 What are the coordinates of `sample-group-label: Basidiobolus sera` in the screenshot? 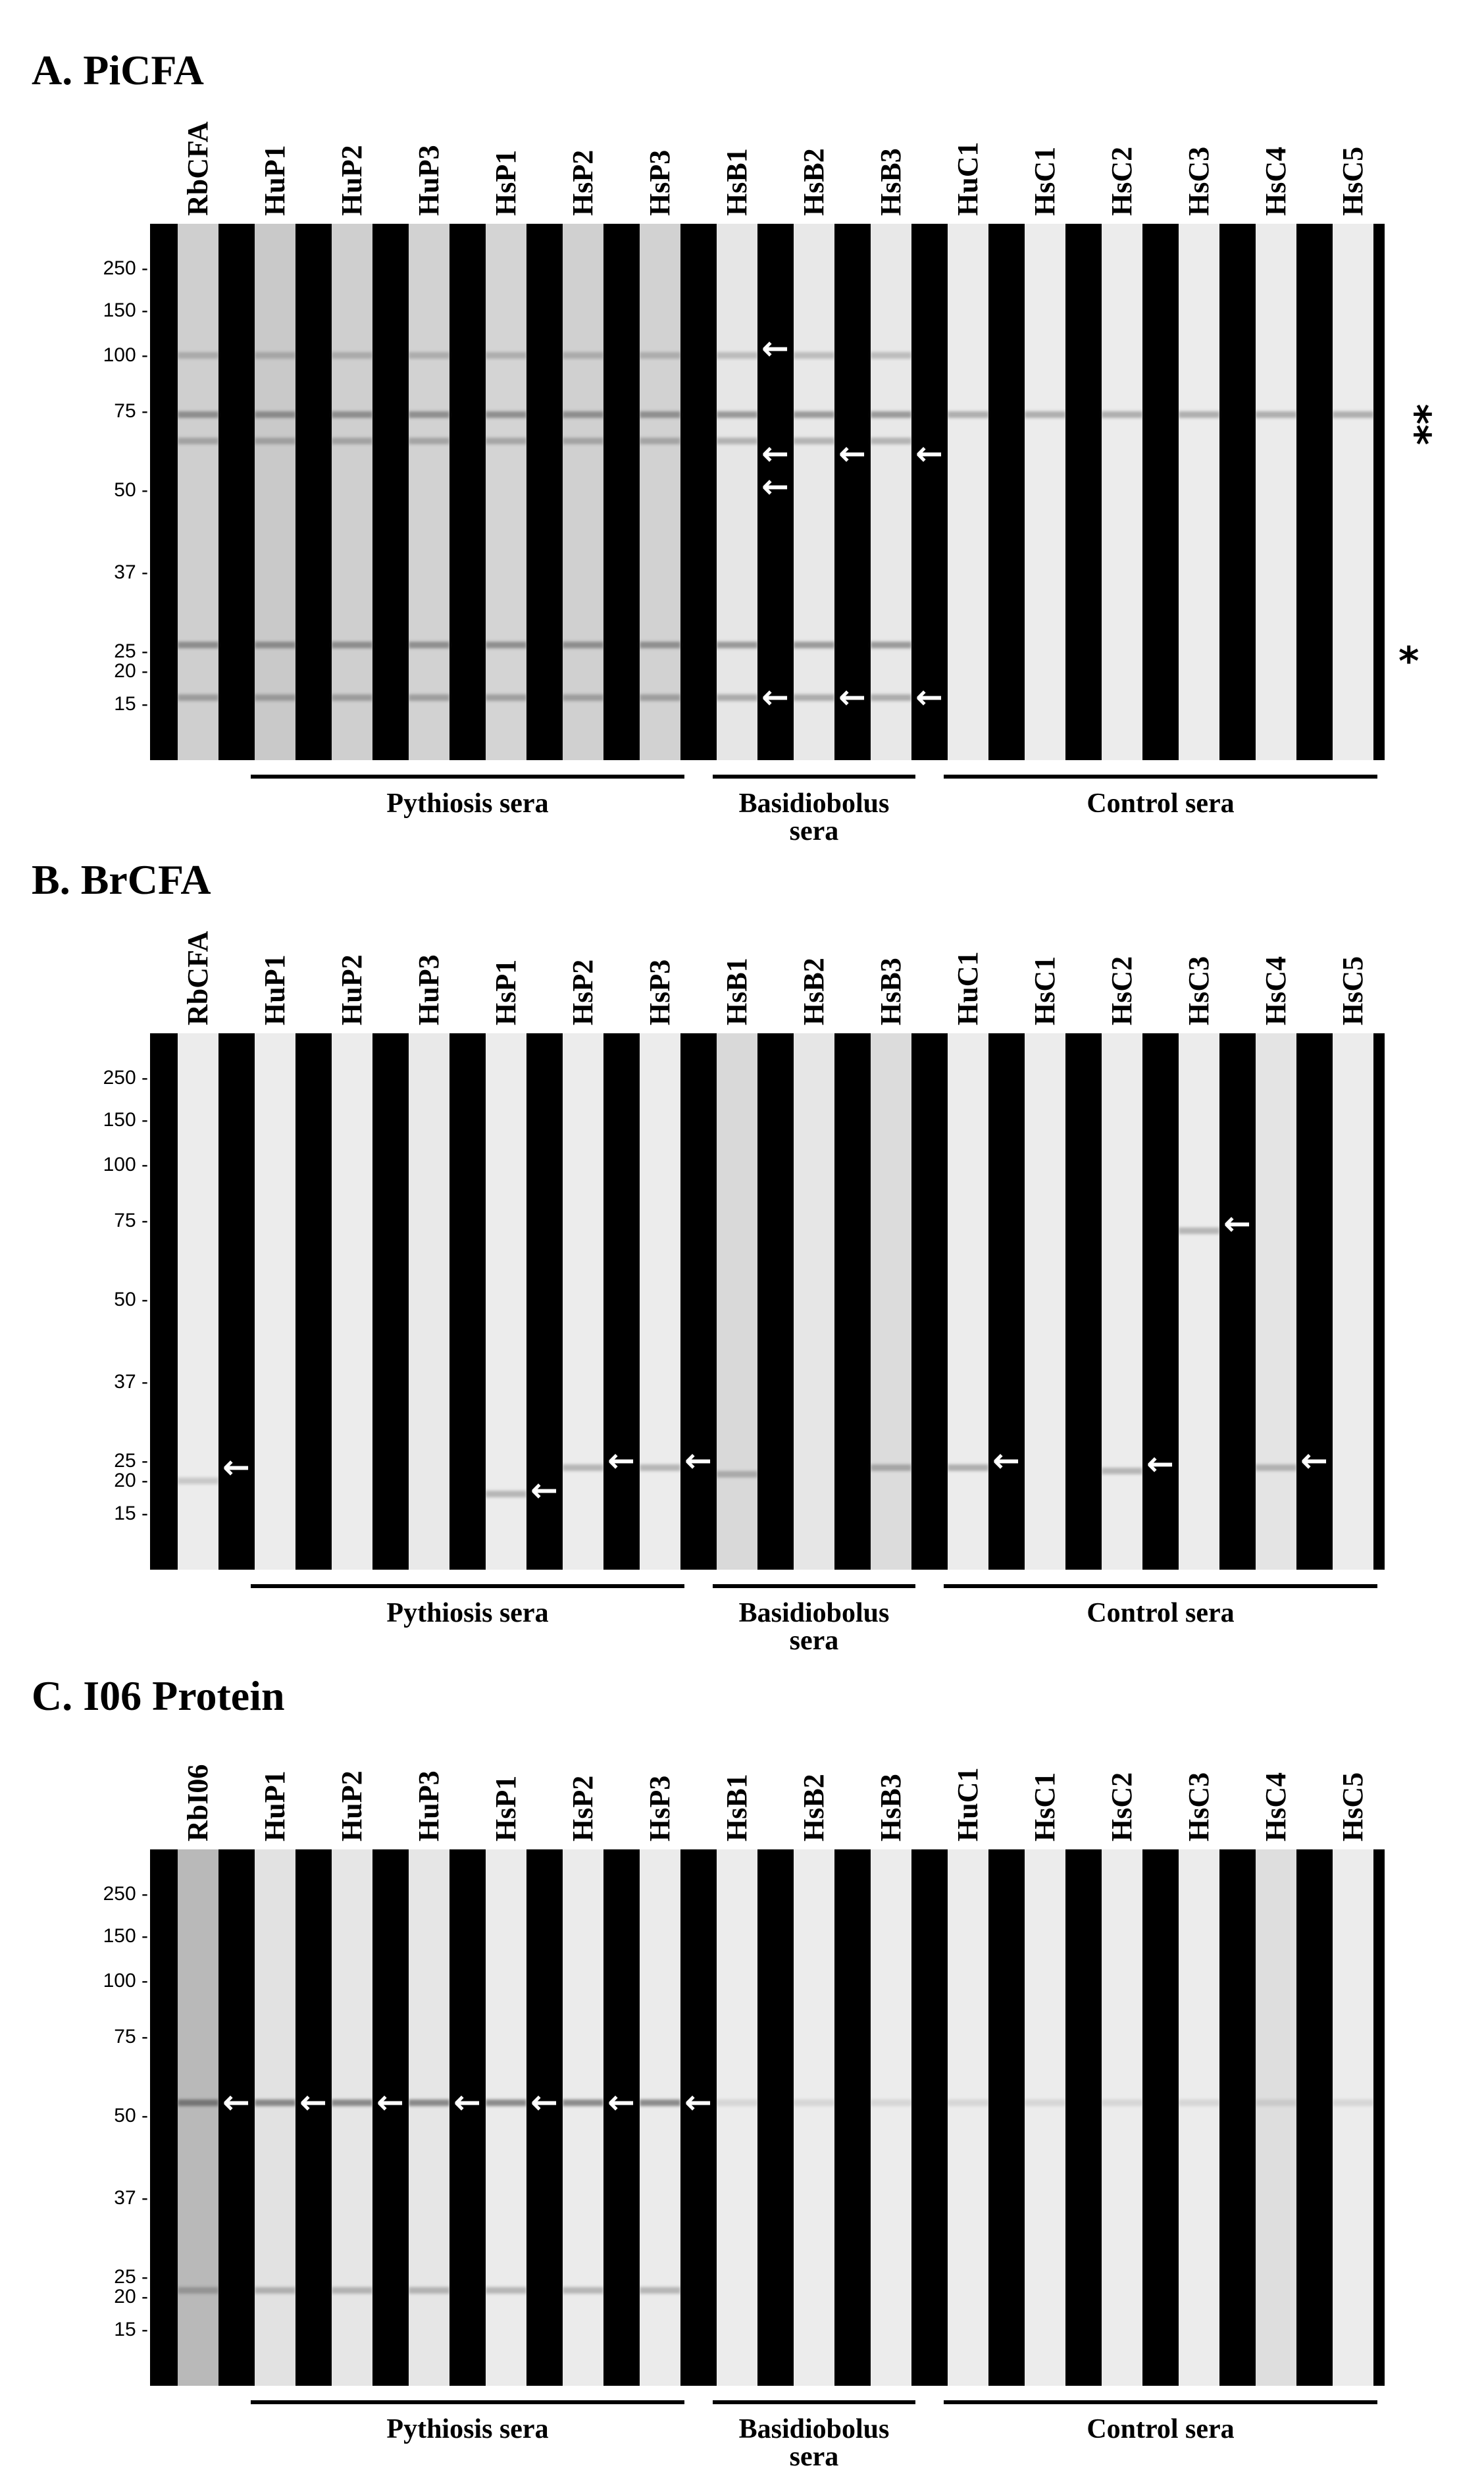 It's located at (814, 817).